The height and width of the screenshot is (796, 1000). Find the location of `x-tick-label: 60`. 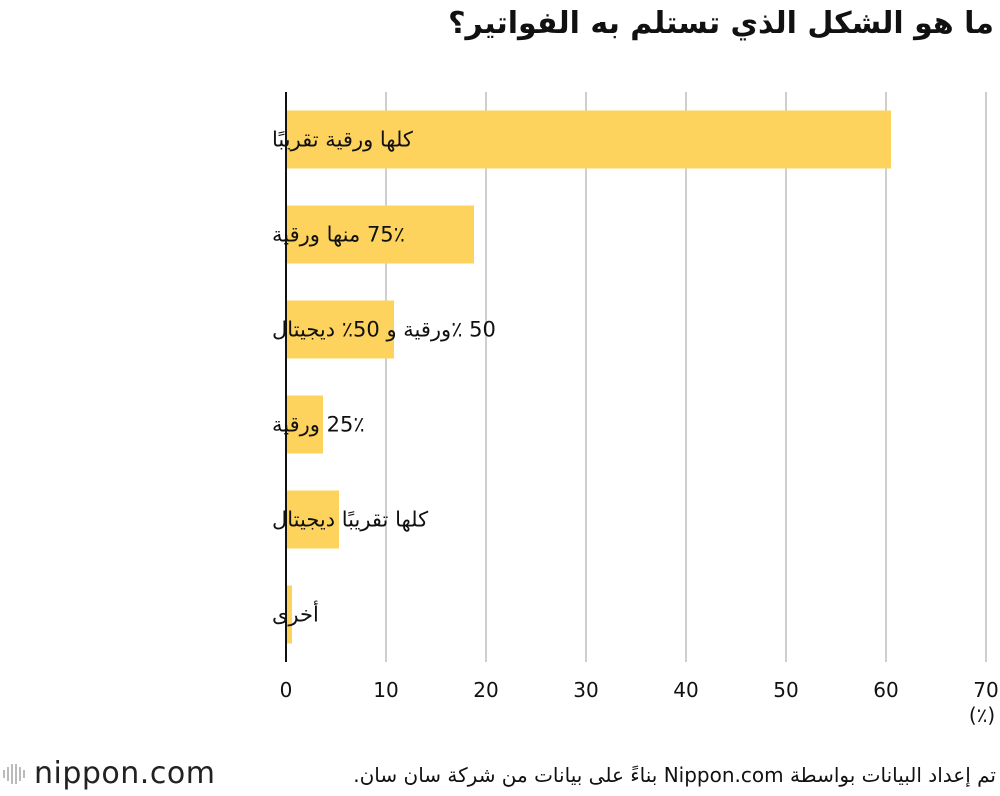

x-tick-label: 60 is located at coordinates (885, 690).